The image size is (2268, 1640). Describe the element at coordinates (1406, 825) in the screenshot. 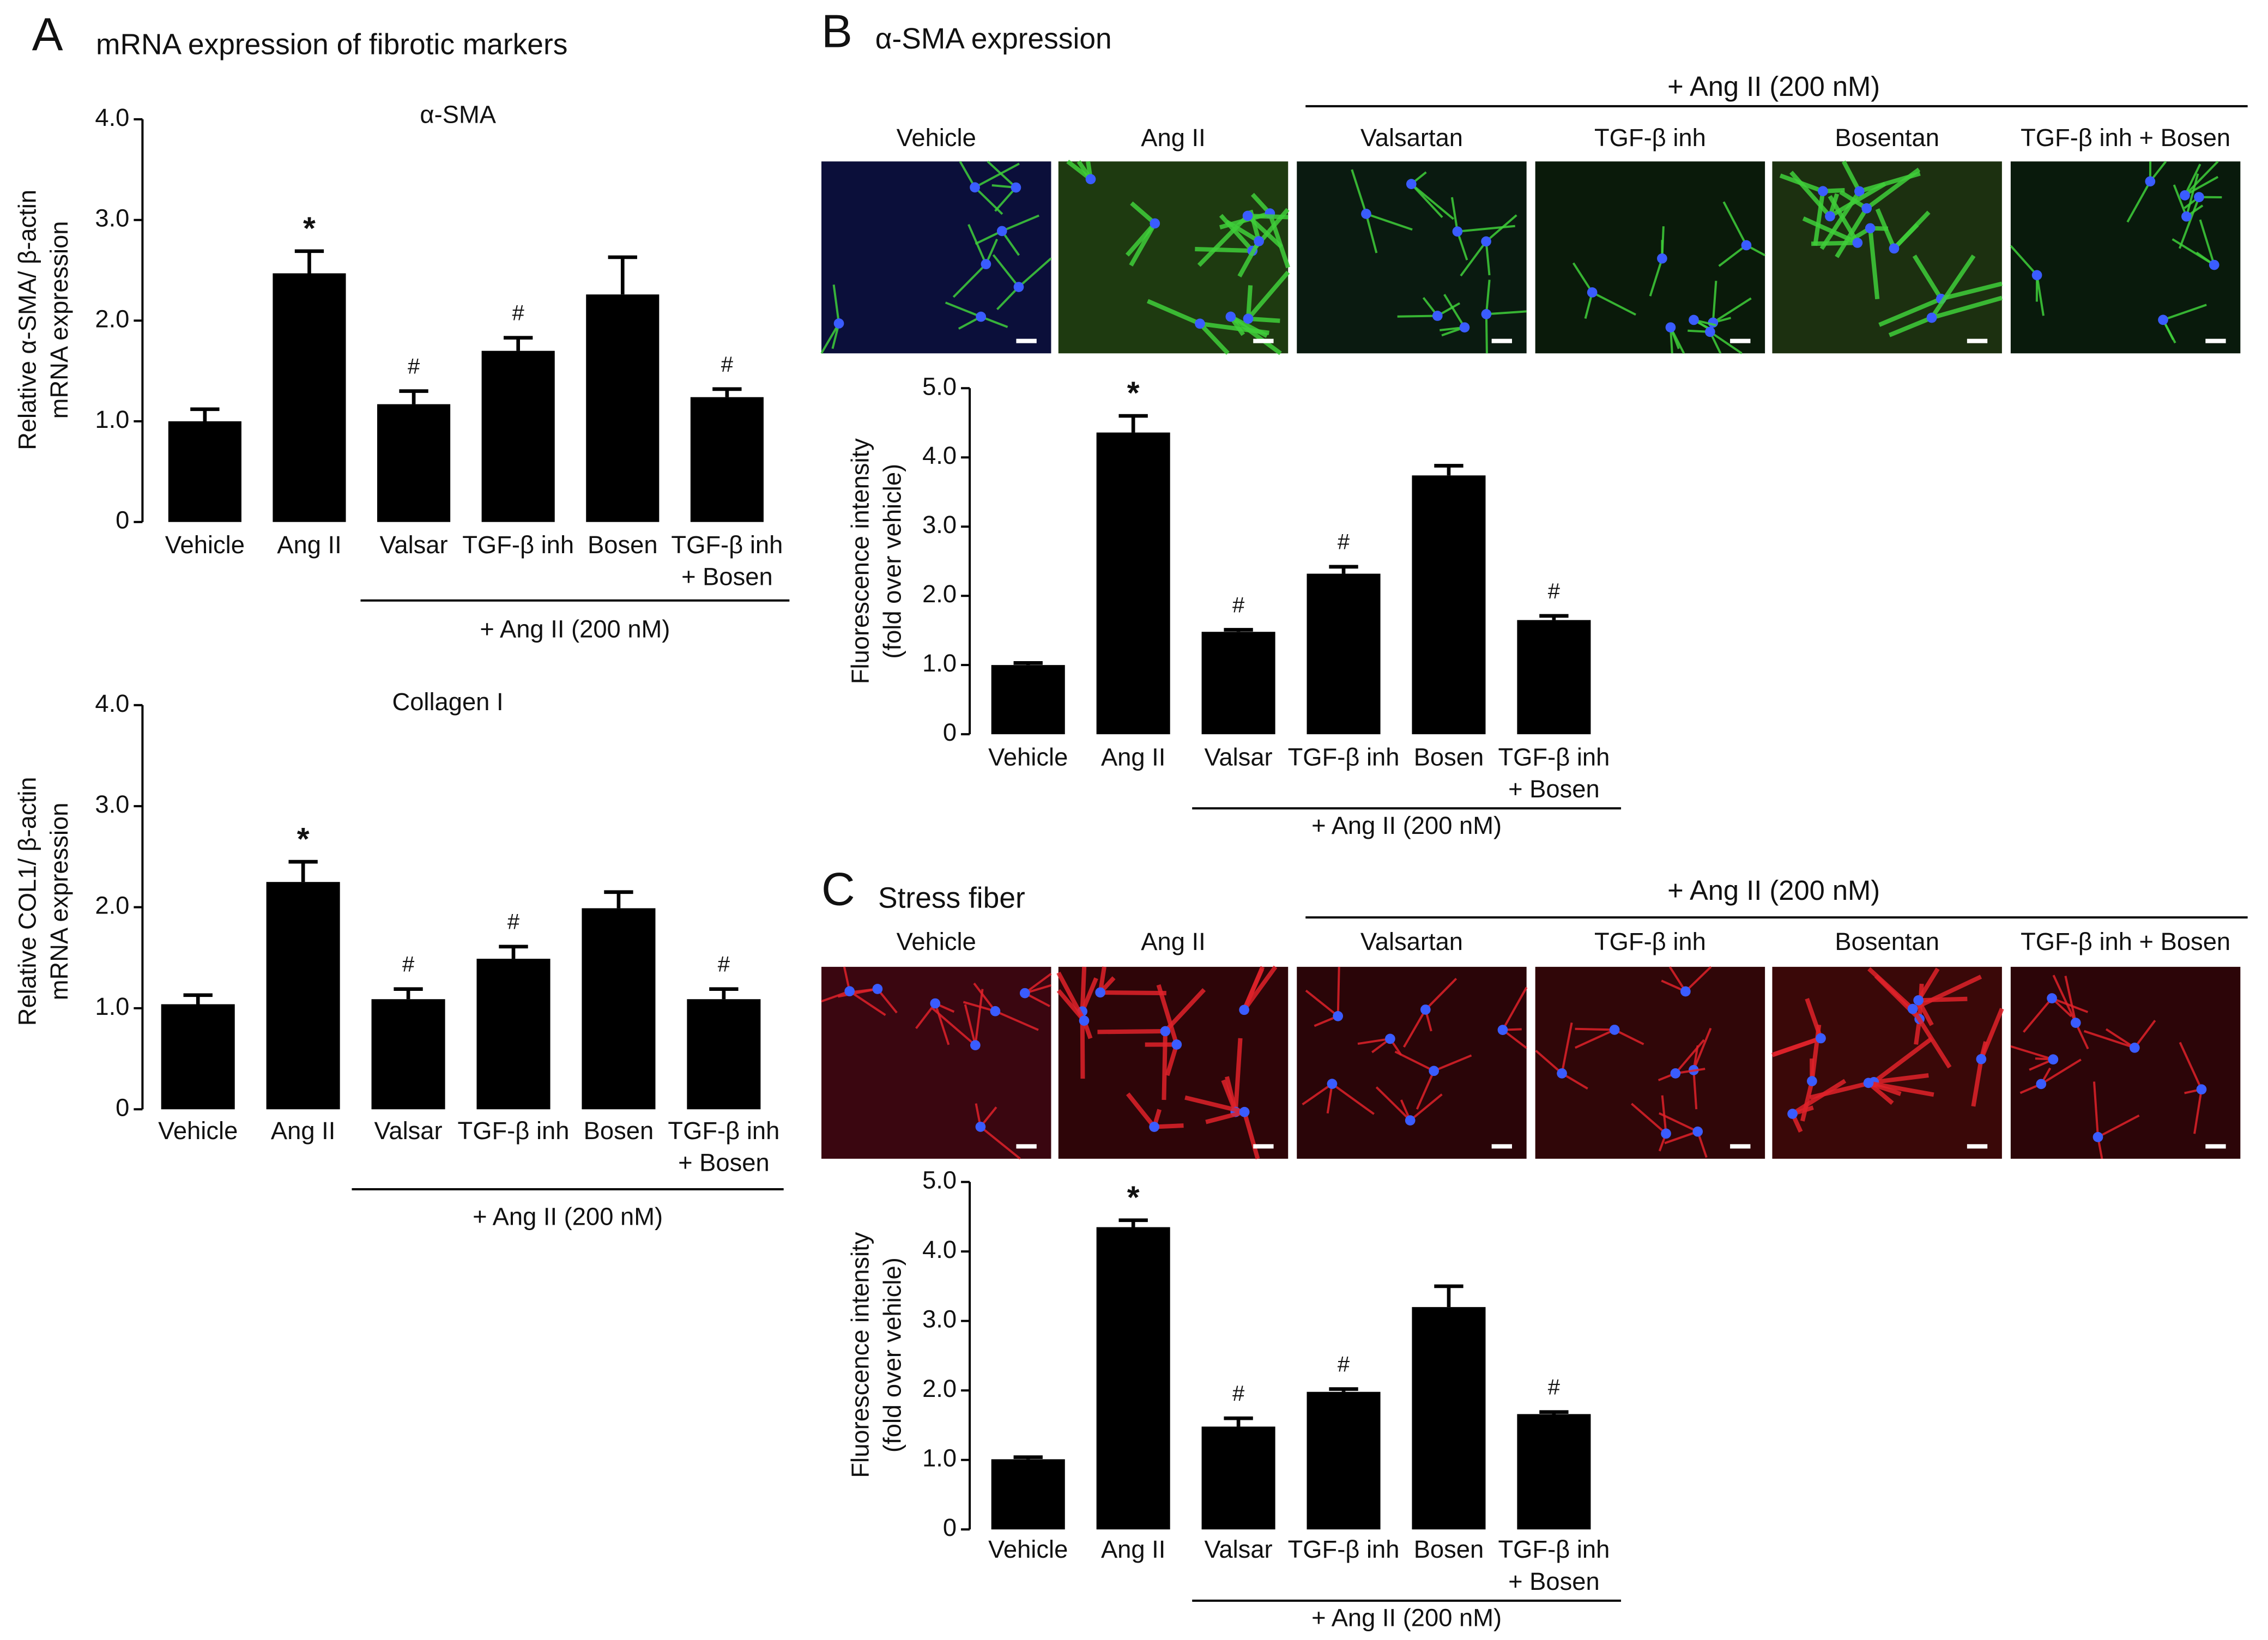

I see `group-label: + Ang II (200 nM)` at that location.